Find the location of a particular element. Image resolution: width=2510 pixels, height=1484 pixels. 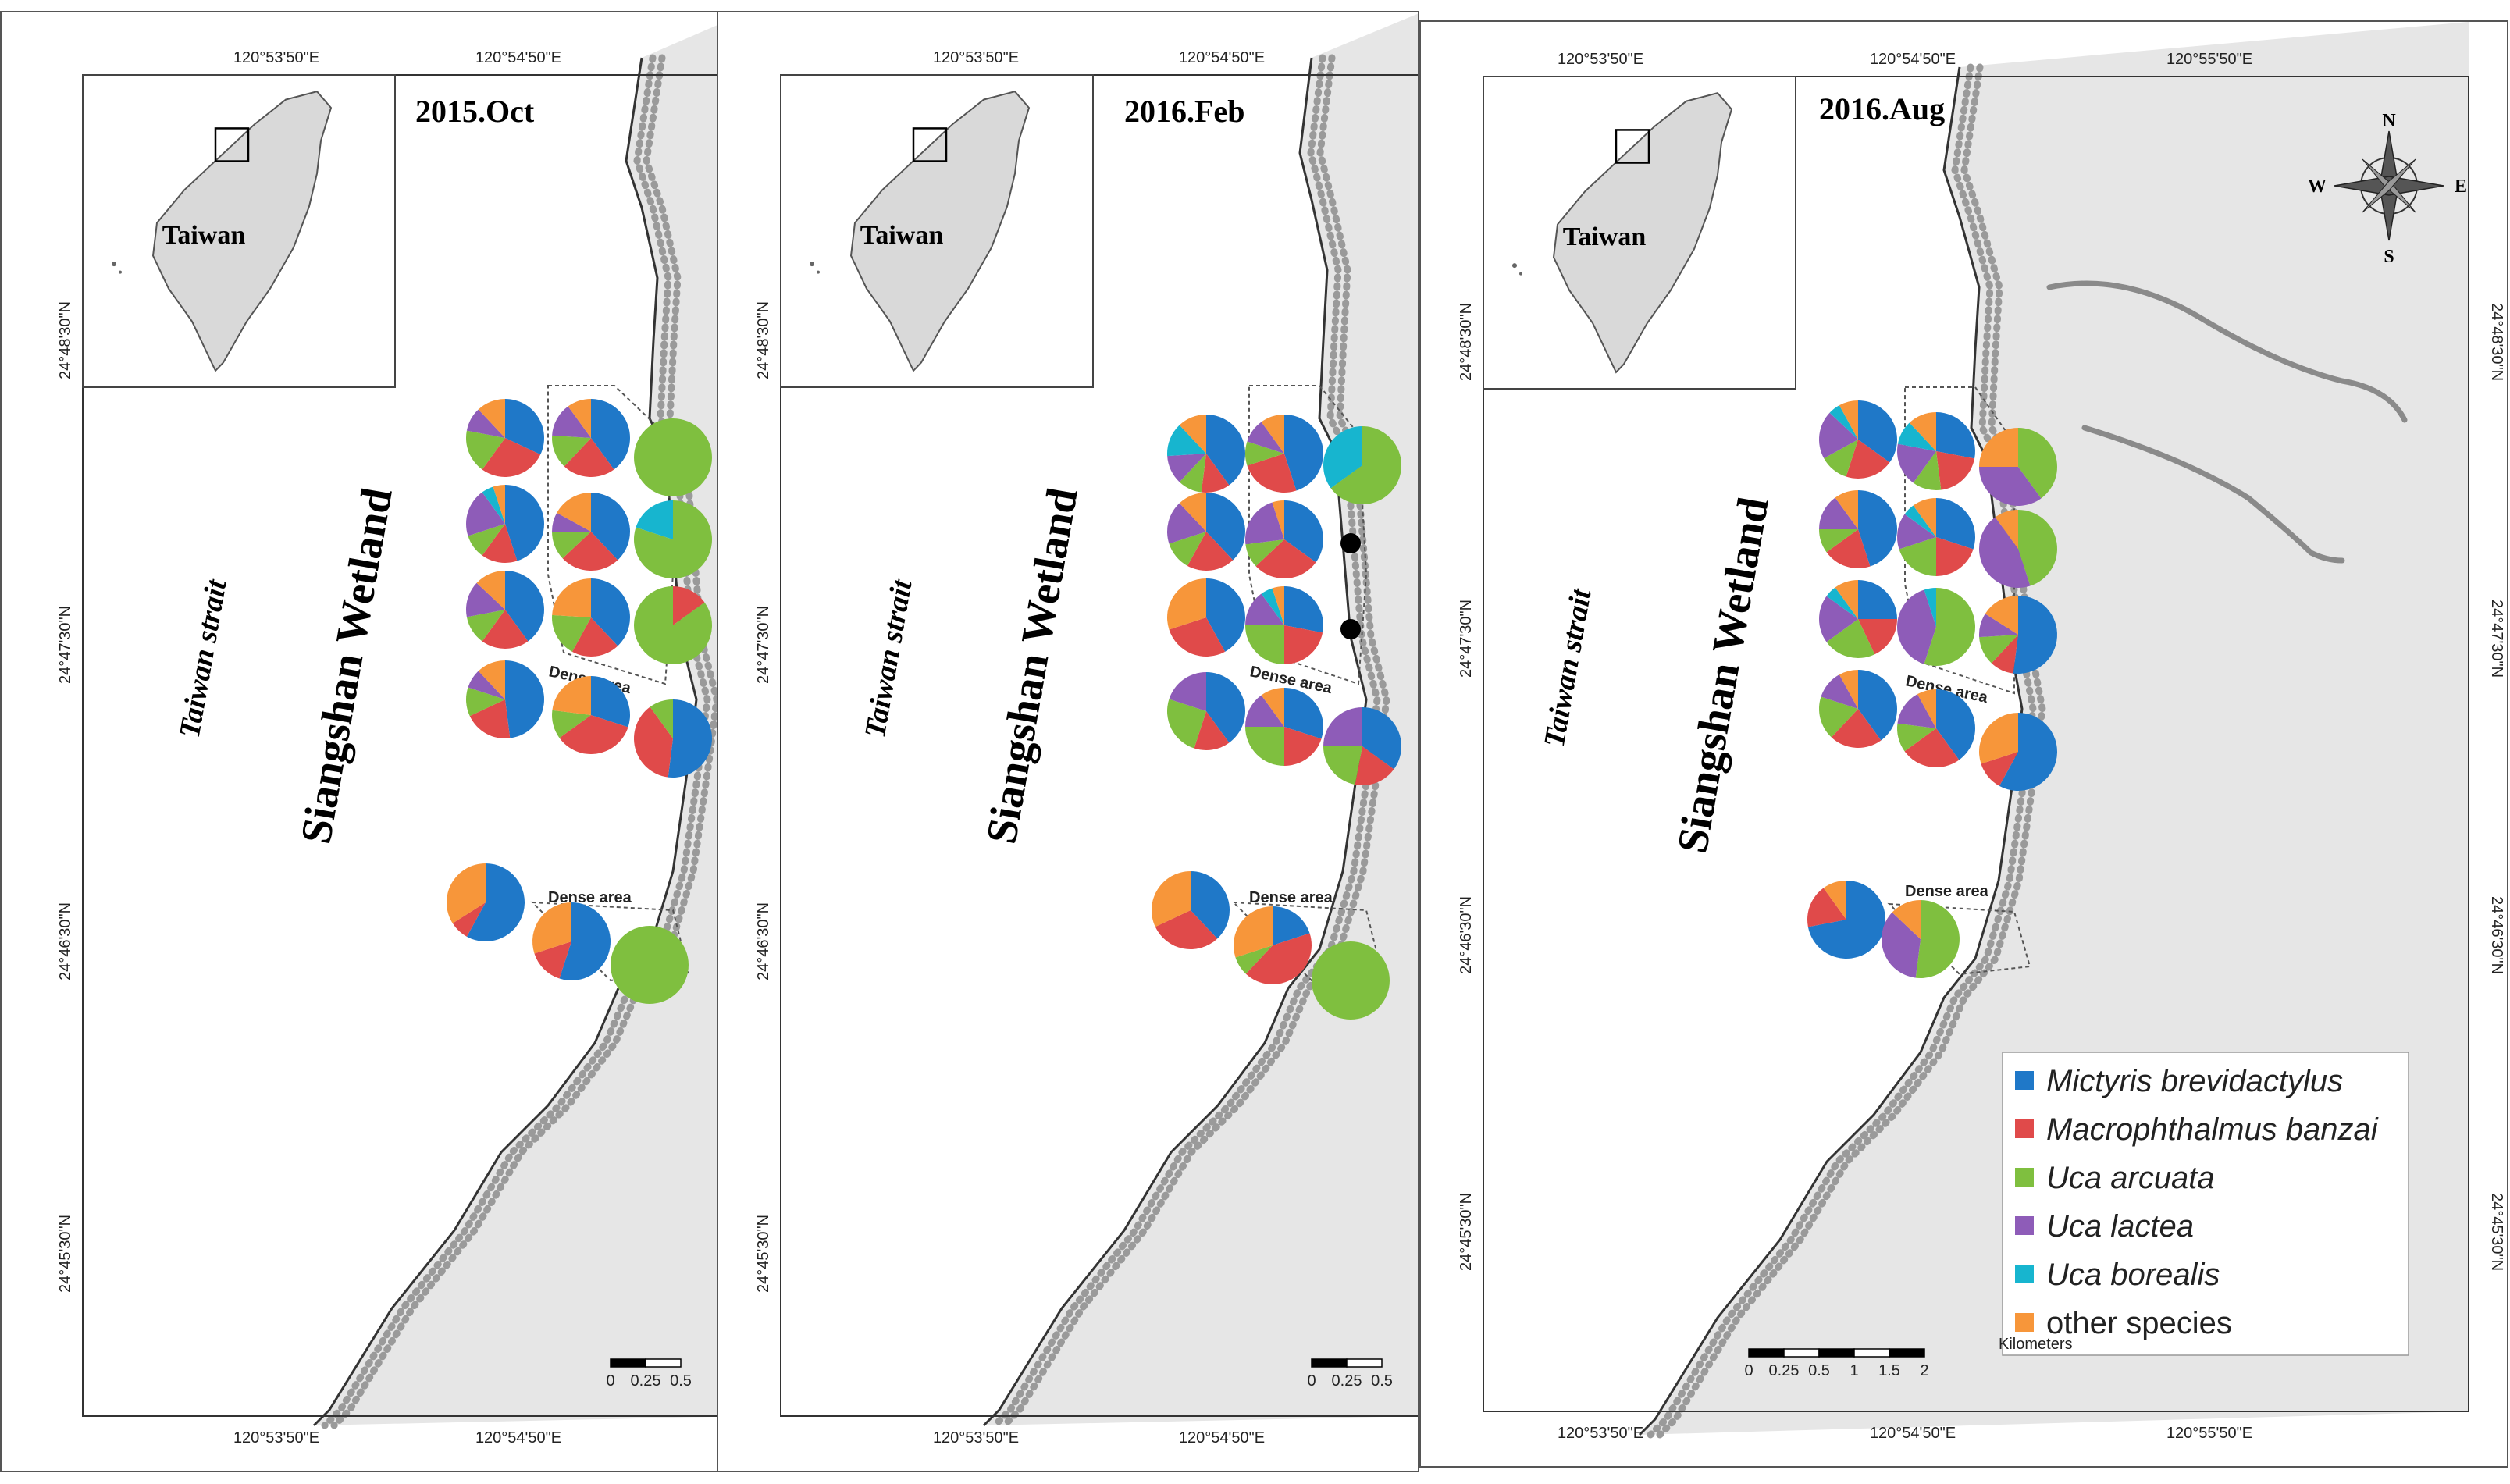

longitude-label-bottom: 120°53'50"E is located at coordinates (1600, 1433).